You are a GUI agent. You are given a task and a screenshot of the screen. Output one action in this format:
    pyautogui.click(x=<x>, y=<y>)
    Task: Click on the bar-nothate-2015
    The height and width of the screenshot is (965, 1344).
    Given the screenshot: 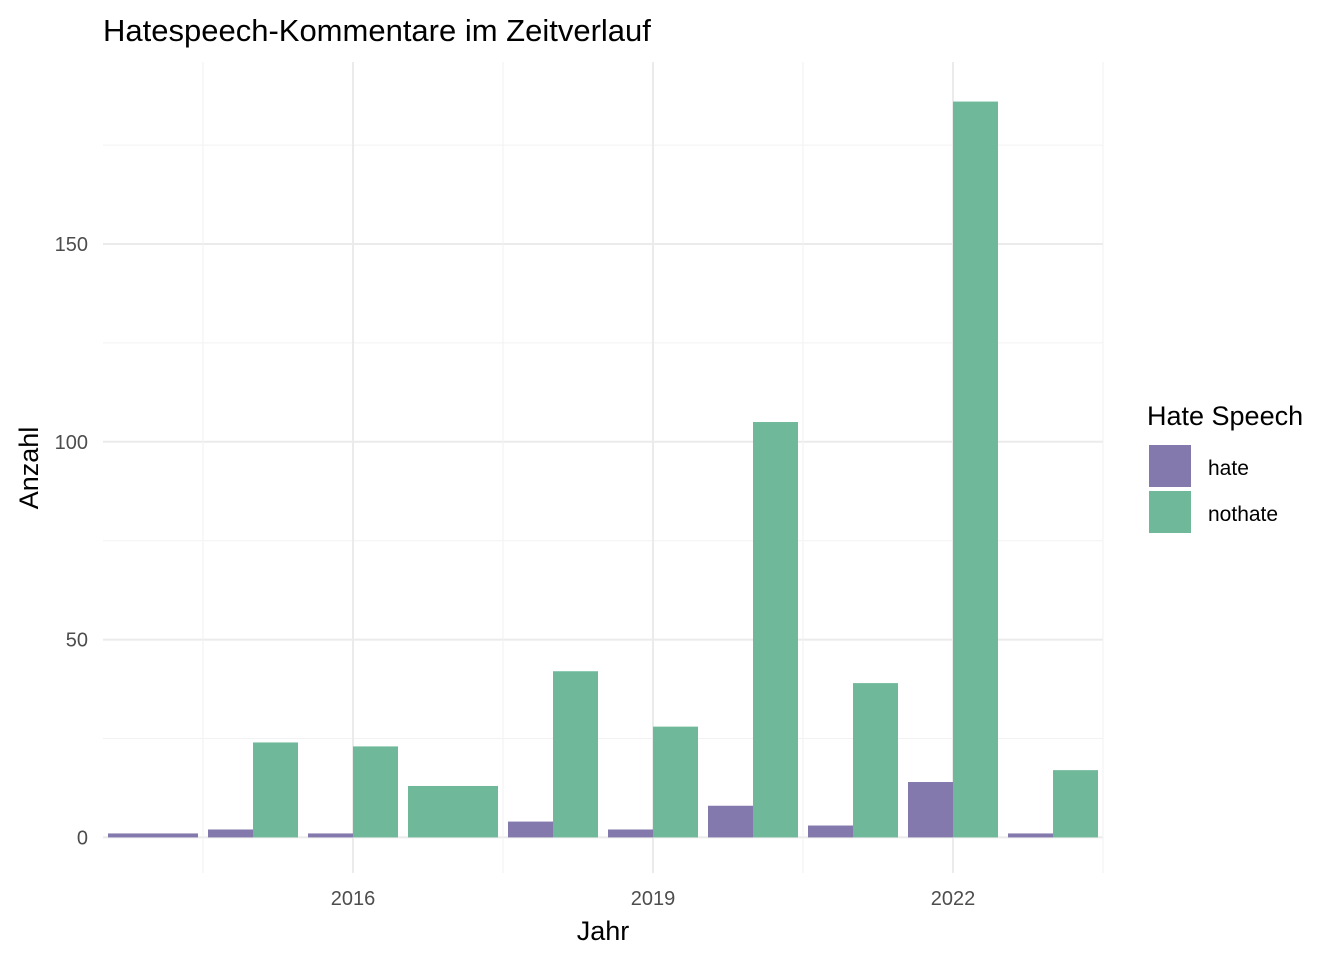 What is the action you would take?
    pyautogui.click(x=275, y=790)
    